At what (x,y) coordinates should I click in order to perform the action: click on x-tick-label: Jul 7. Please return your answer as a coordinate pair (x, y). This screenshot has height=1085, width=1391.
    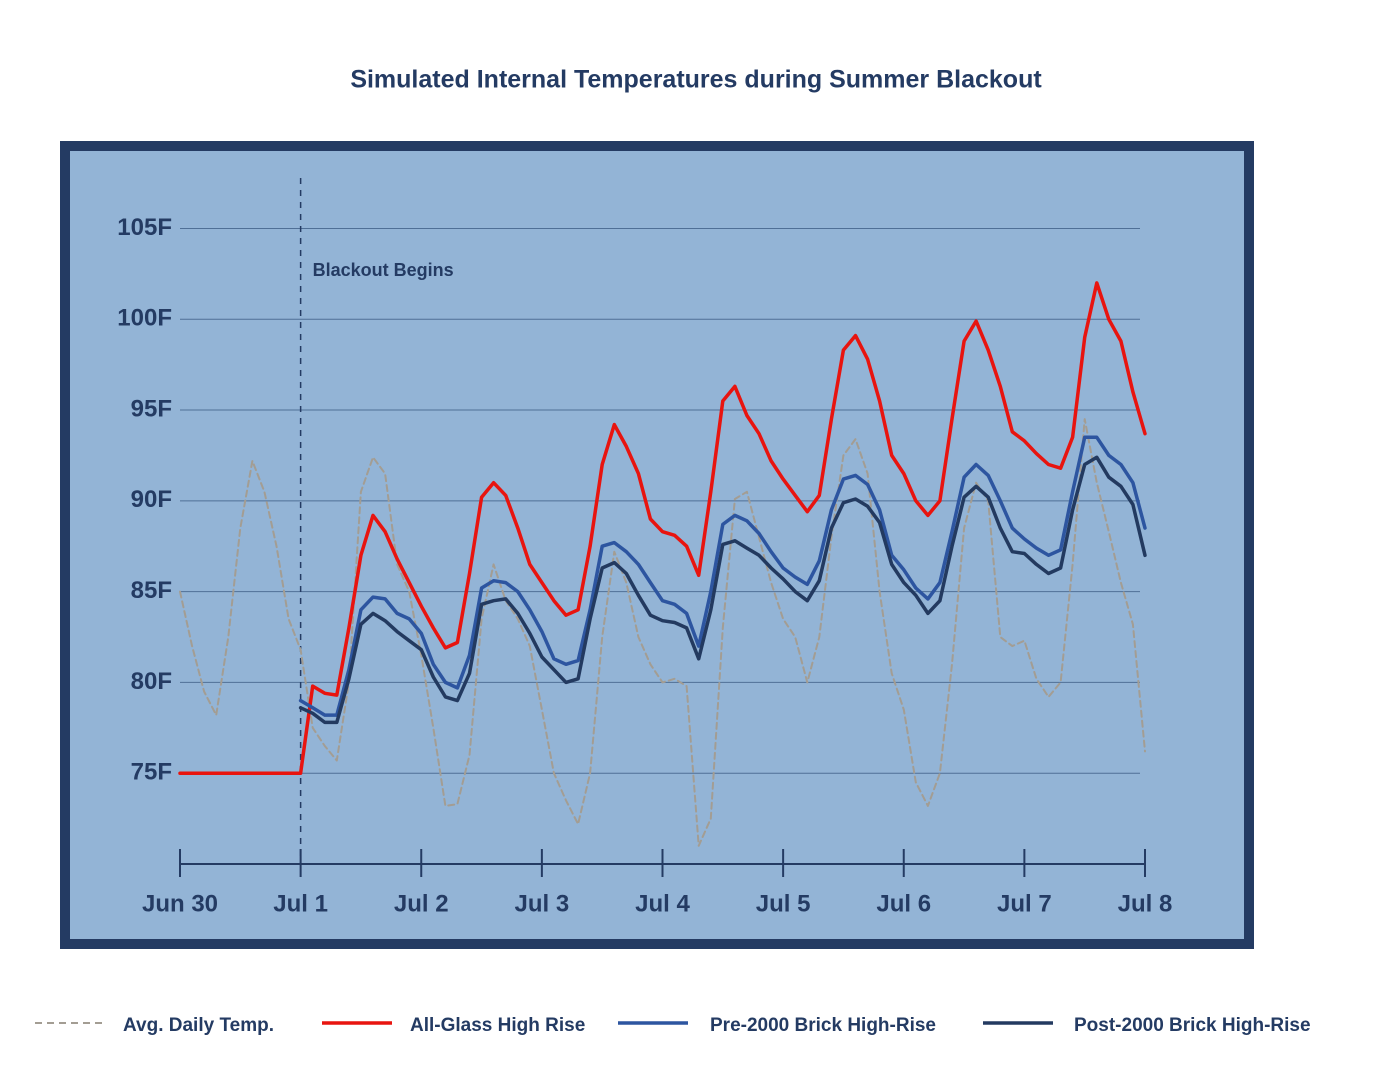
    Looking at the image, I should click on (1024, 903).